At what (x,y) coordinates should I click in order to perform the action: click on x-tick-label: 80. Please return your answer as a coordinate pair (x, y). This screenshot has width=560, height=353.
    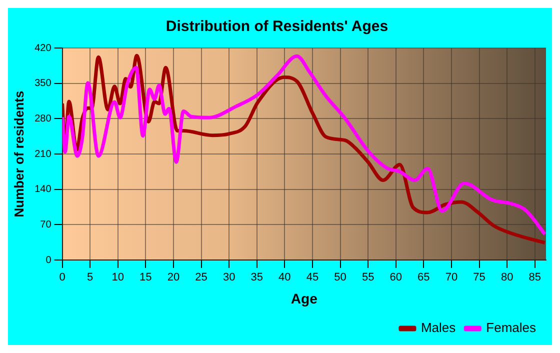
    Looking at the image, I should click on (507, 278).